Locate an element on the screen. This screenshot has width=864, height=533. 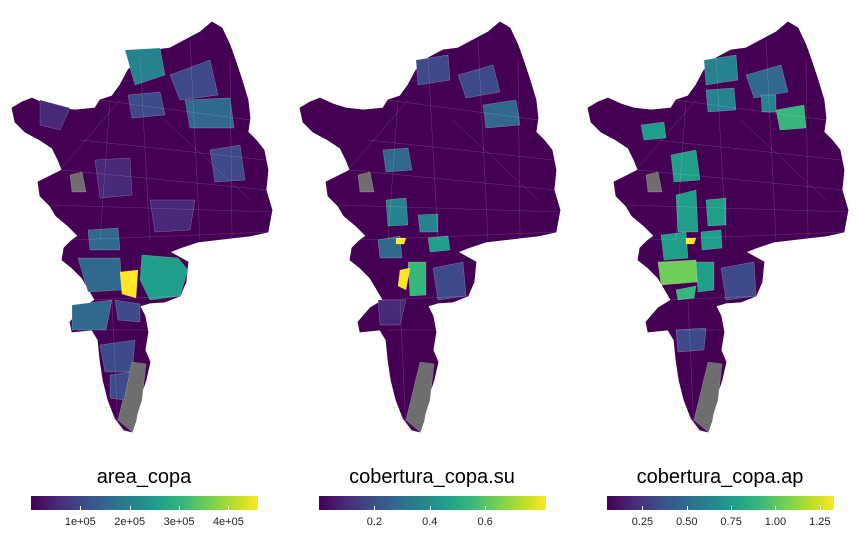
legend-tick-label: 2e+05 is located at coordinates (130, 522).